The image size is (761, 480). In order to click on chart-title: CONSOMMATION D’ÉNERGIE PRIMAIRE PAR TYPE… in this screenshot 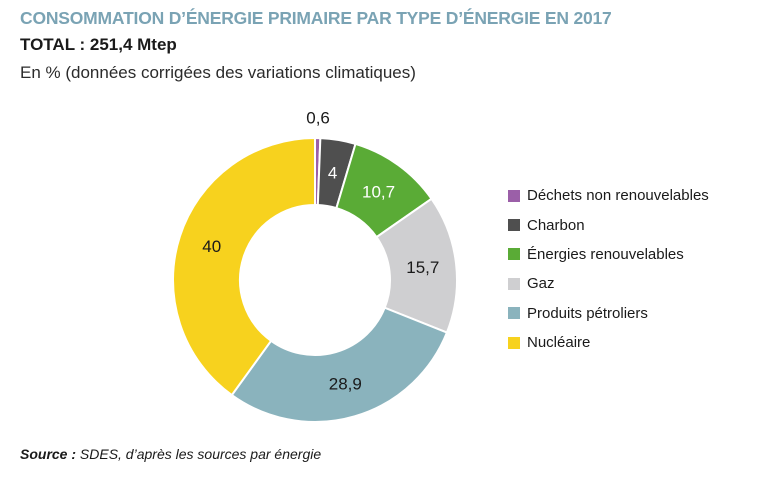, I will do `click(316, 18)`.